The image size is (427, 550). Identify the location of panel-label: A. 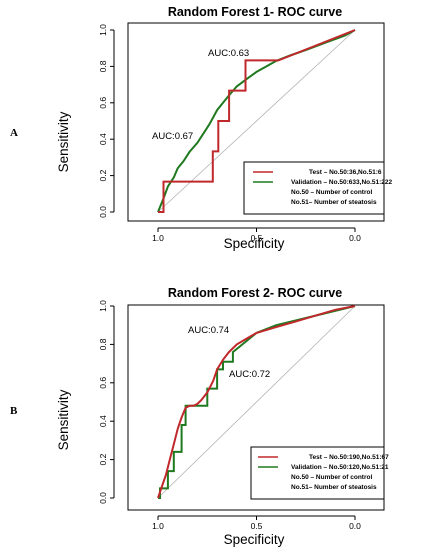
(14, 133).